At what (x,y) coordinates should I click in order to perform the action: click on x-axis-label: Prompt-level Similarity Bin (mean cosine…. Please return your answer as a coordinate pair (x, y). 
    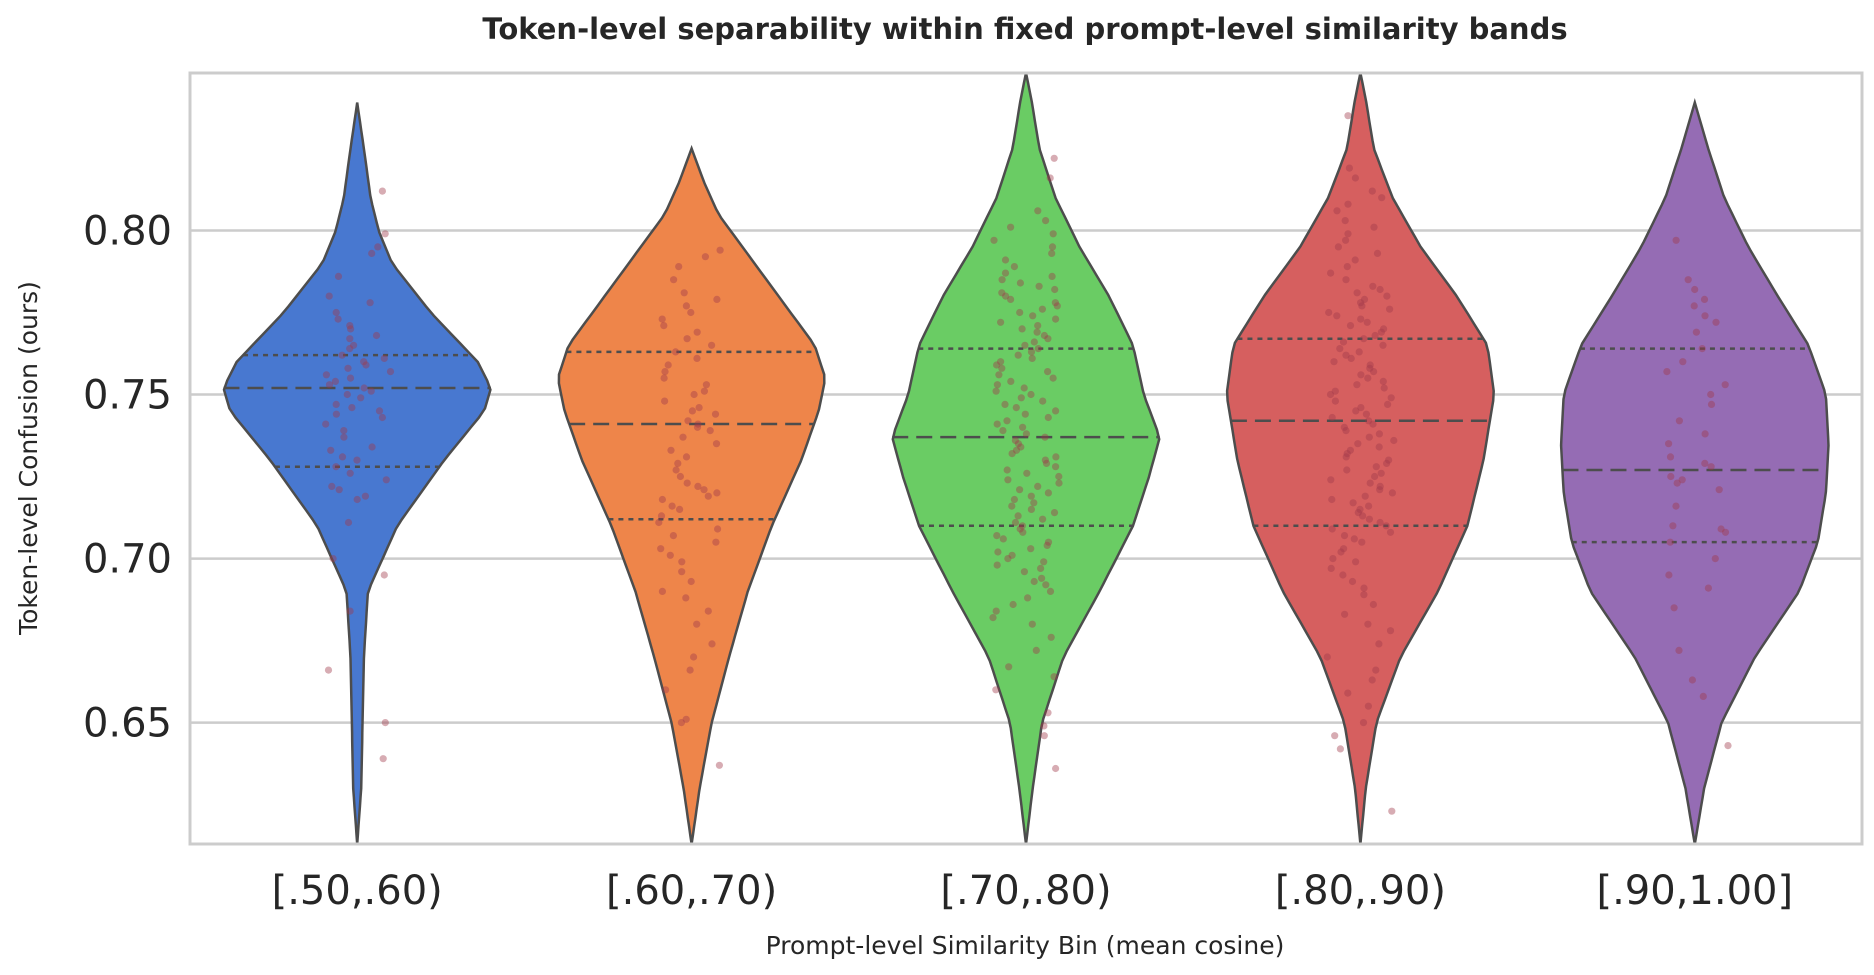
    Looking at the image, I should click on (1025, 945).